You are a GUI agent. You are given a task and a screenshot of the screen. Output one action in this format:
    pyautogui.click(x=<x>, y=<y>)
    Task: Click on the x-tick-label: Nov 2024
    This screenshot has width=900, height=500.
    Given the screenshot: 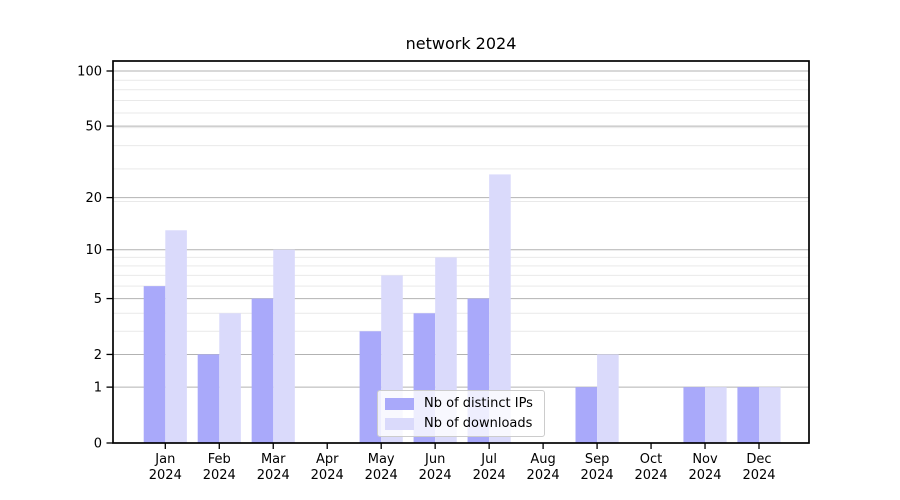 What is the action you would take?
    pyautogui.click(x=704, y=467)
    